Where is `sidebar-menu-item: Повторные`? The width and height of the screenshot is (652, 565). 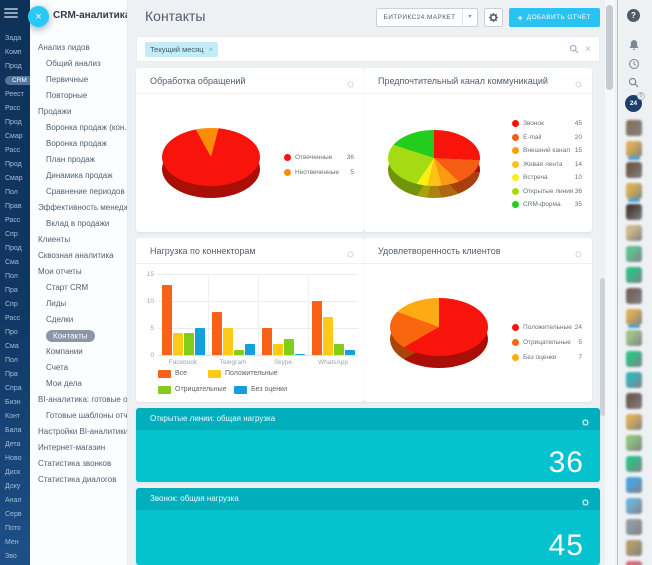 sidebar-menu-item: Повторные is located at coordinates (67, 95).